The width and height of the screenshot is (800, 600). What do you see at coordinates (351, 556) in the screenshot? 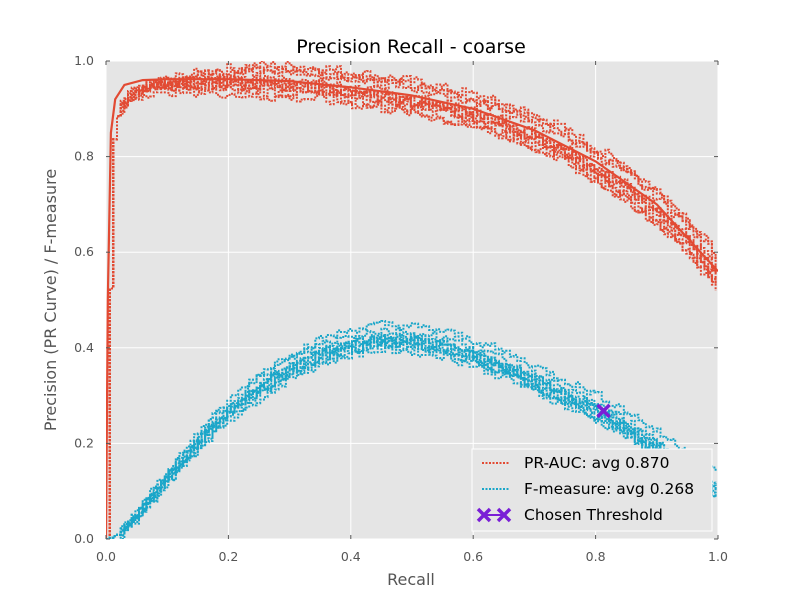
I see `x-tick-label: 0.4` at bounding box center [351, 556].